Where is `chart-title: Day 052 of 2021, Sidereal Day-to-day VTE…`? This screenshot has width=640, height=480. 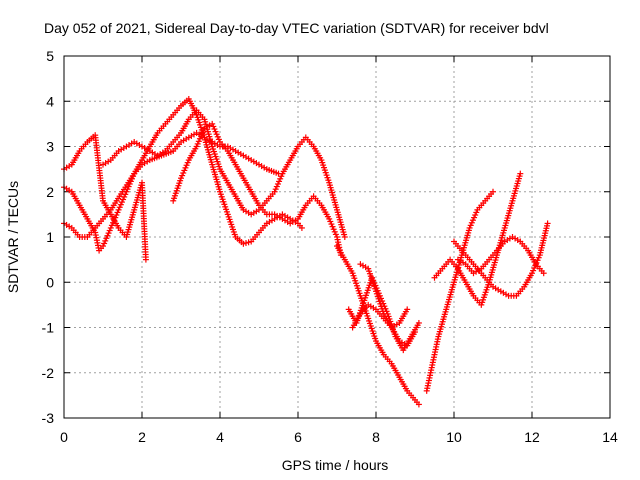 chart-title: Day 052 of 2021, Sidereal Day-to-day VTE… is located at coordinates (296, 28).